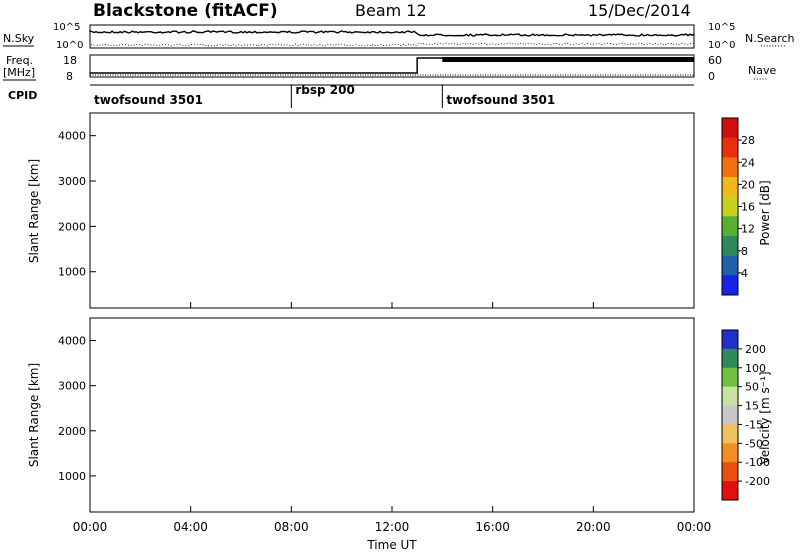 The height and width of the screenshot is (554, 800). I want to click on colorbar-tick-label: 8, so click(744, 251).